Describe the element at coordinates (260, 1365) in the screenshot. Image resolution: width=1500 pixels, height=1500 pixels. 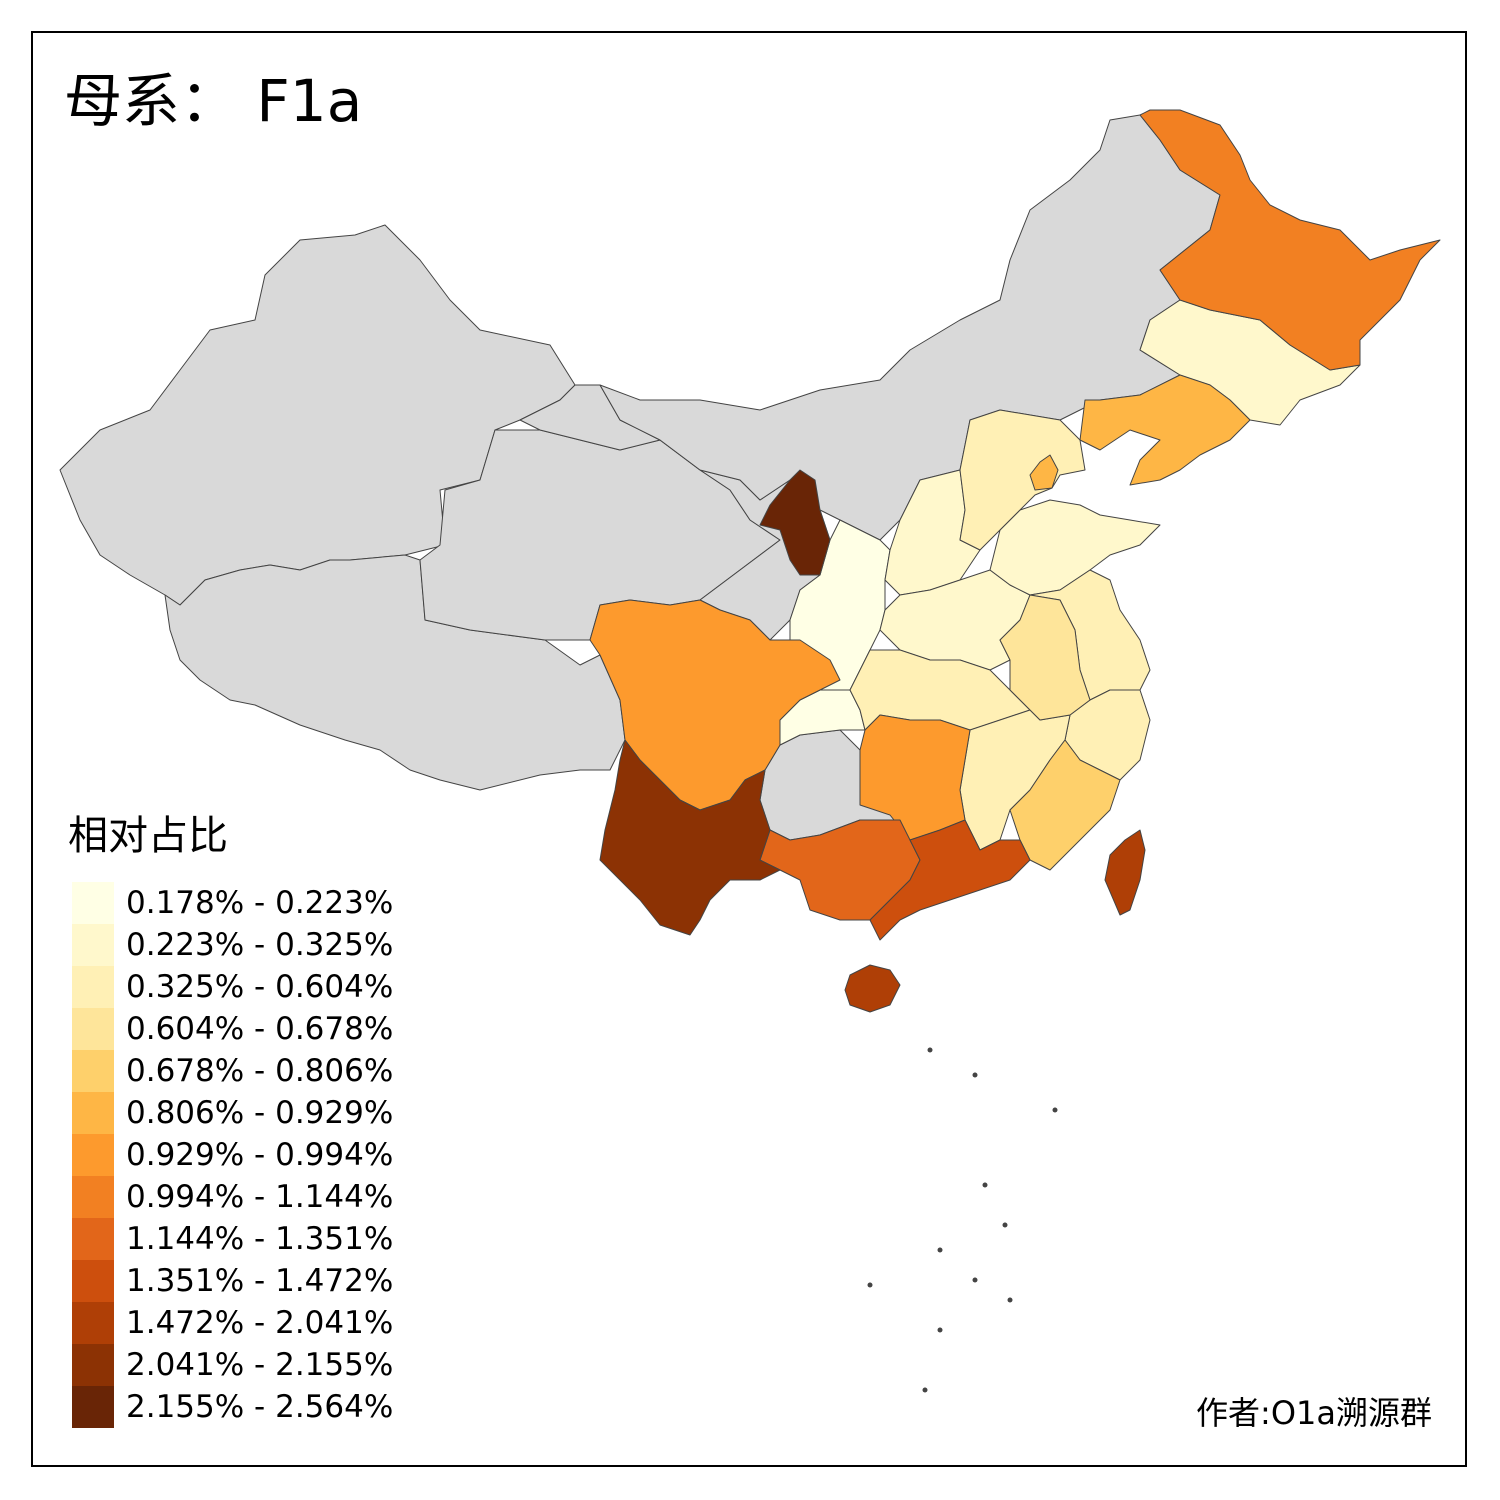
I see `legend-label: 2.041% - 2.155%` at that location.